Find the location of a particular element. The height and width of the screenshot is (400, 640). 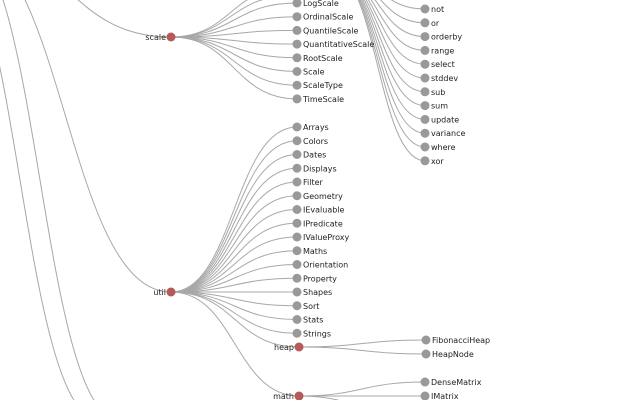

parent-node-heap is located at coordinates (299, 347).